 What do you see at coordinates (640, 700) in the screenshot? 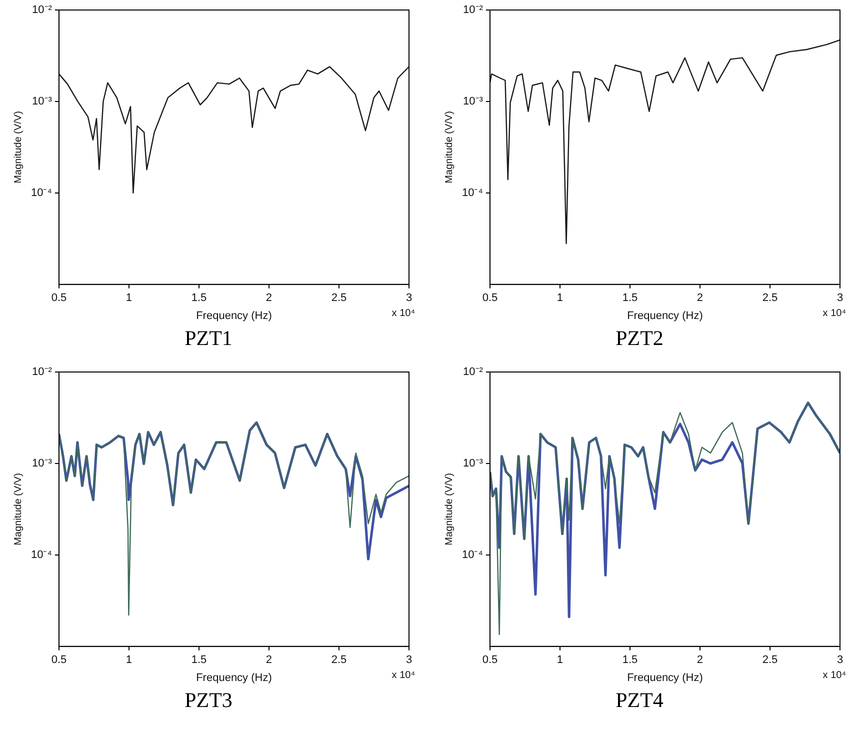
I see `text: PZT4` at bounding box center [640, 700].